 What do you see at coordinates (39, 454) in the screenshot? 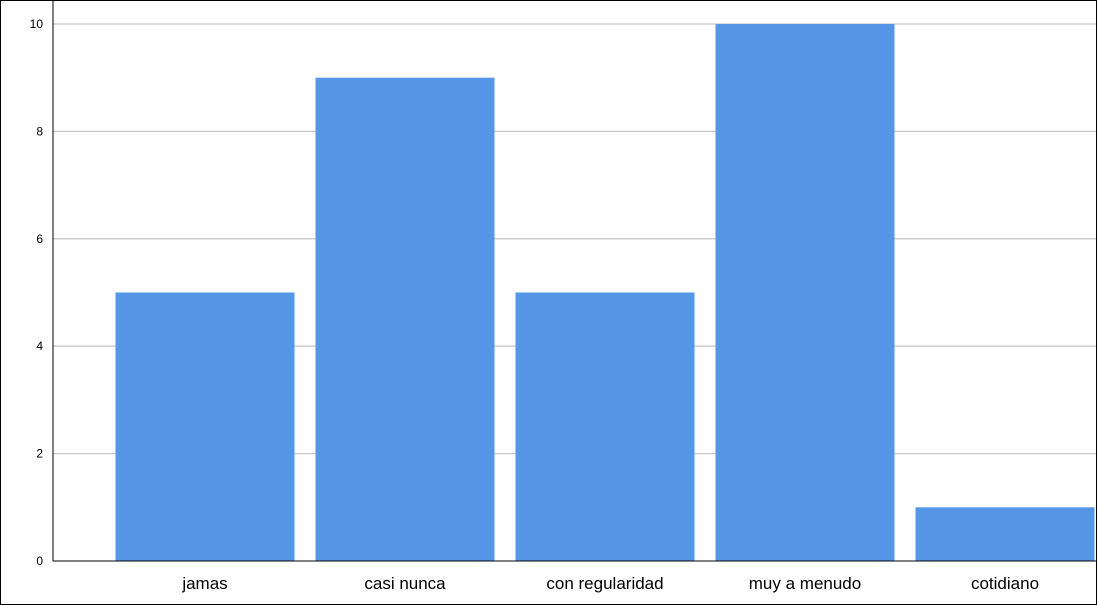
I see `y-tick-label-2: 2` at bounding box center [39, 454].